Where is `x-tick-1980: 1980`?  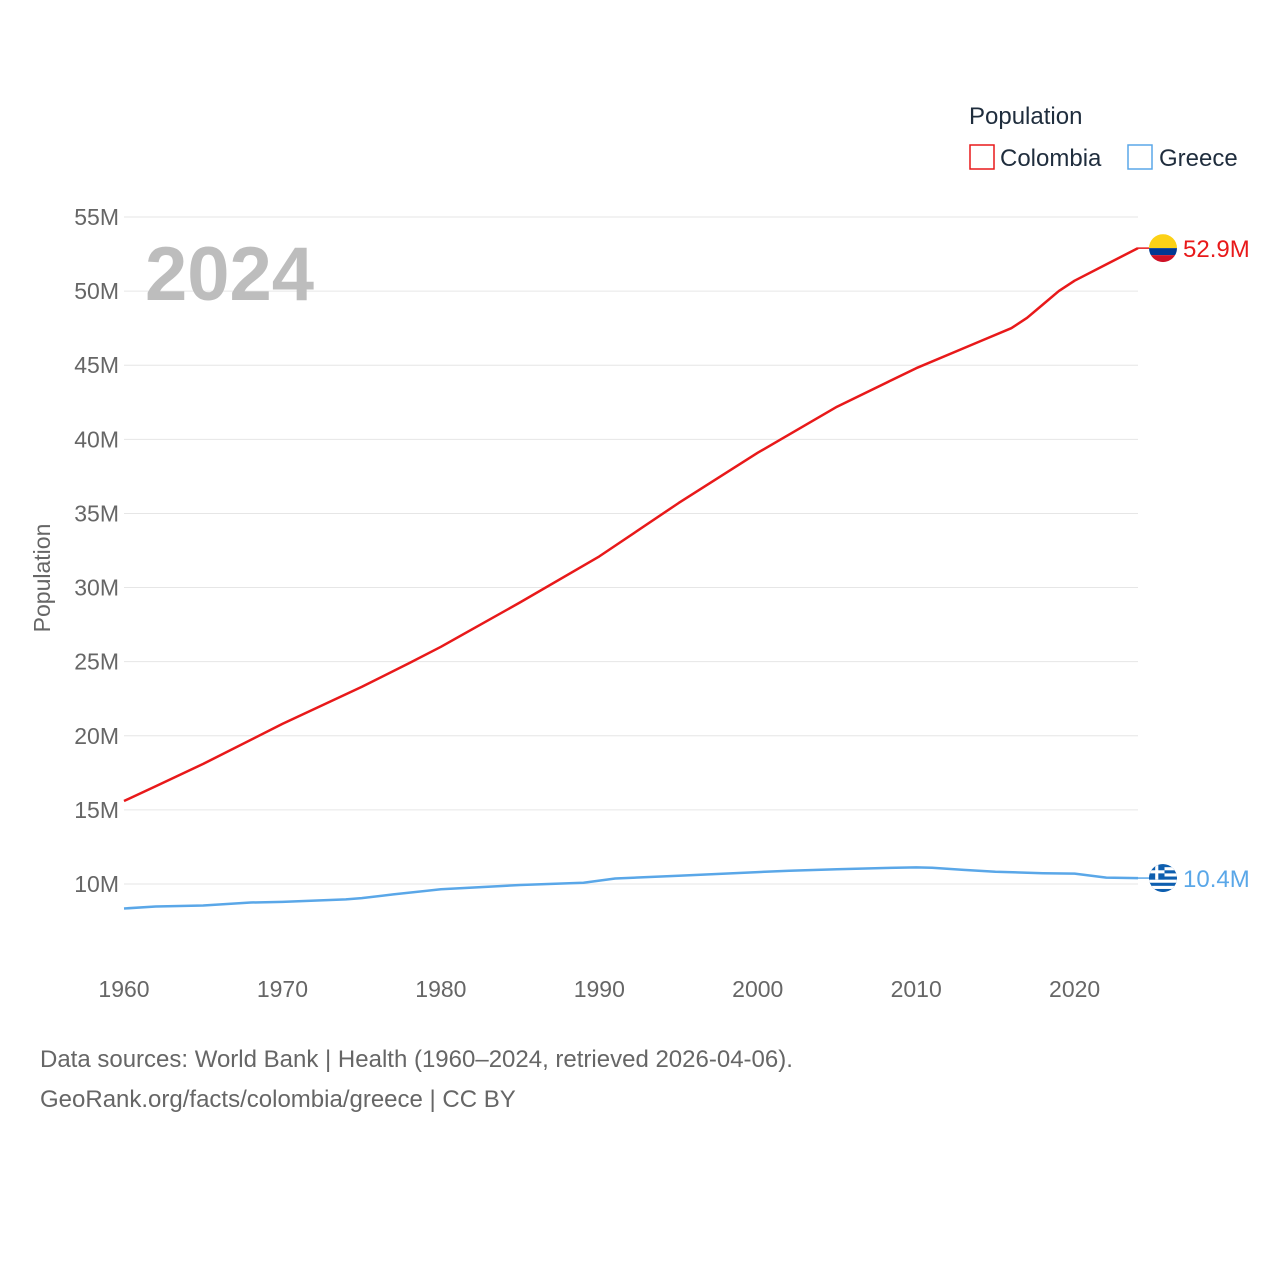 x-tick-1980: 1980 is located at coordinates (440, 989).